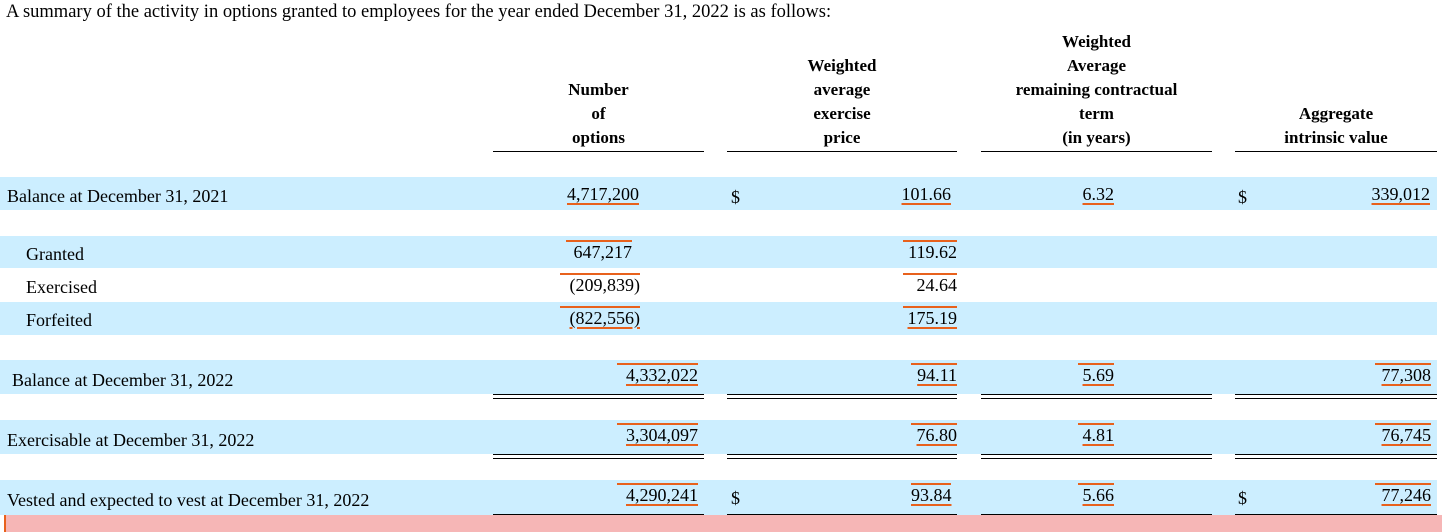  Describe the element at coordinates (930, 251) in the screenshot. I see `granted-price: 119.62` at that location.